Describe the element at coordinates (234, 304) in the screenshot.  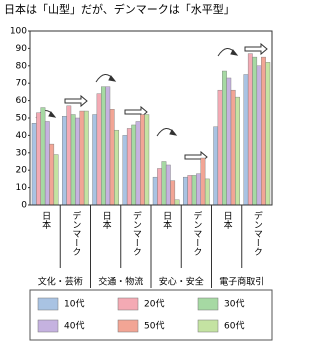
I see `legend-label: 30代` at that location.